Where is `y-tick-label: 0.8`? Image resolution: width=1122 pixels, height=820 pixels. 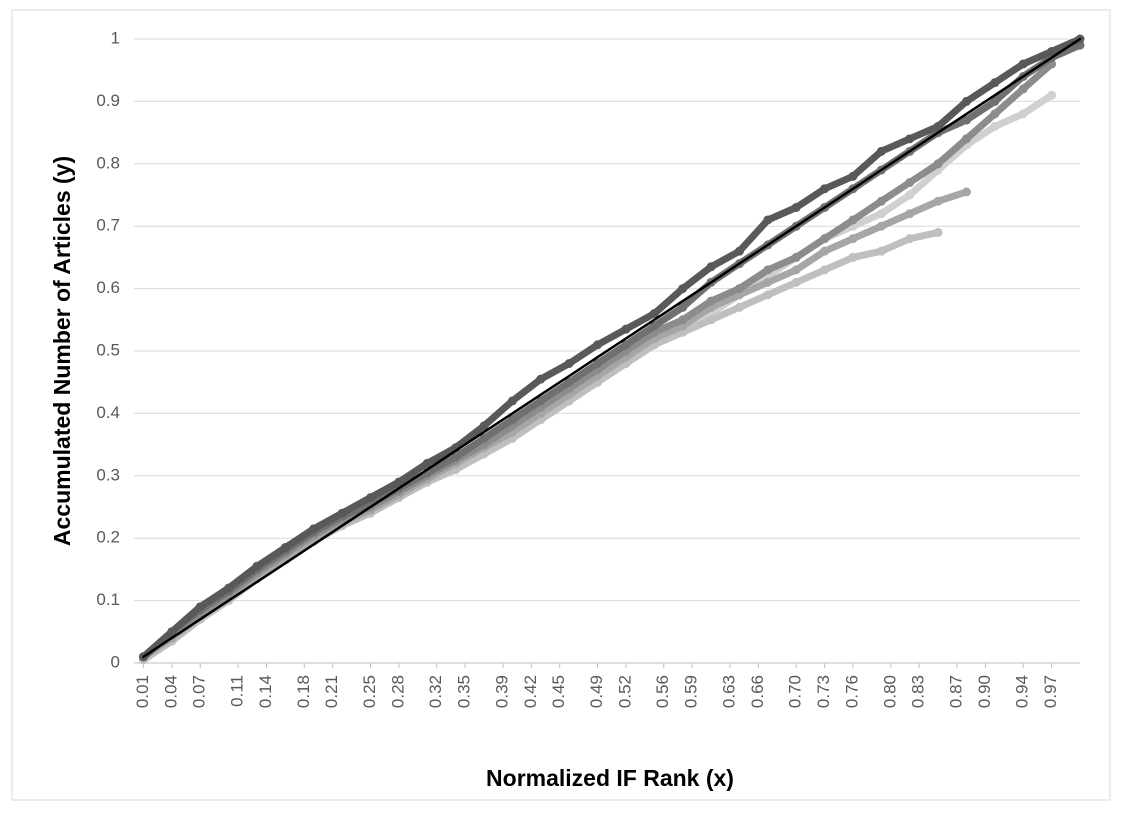 y-tick-label: 0.8 is located at coordinates (108, 162).